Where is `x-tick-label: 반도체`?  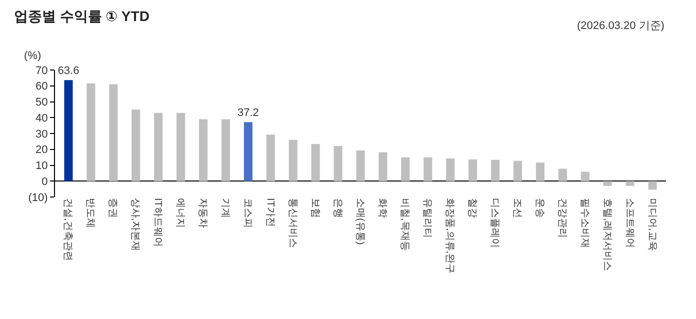
x-tick-label: 반도체 is located at coordinates (90, 213).